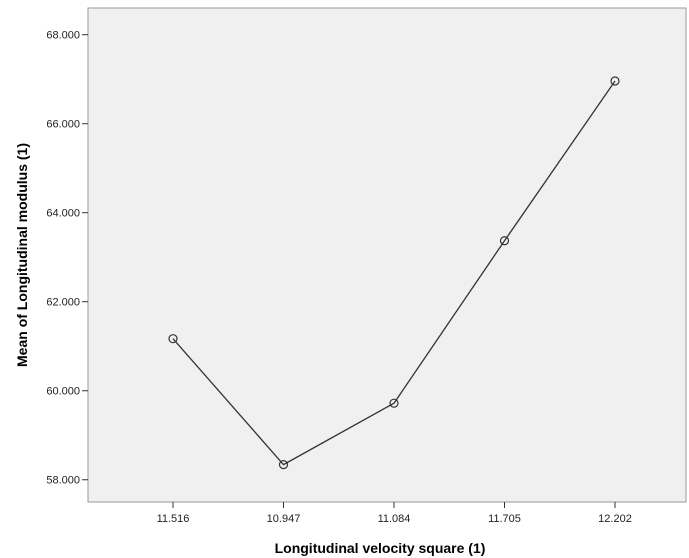  What do you see at coordinates (284, 519) in the screenshot?
I see `x-tick-label: 10.947` at bounding box center [284, 519].